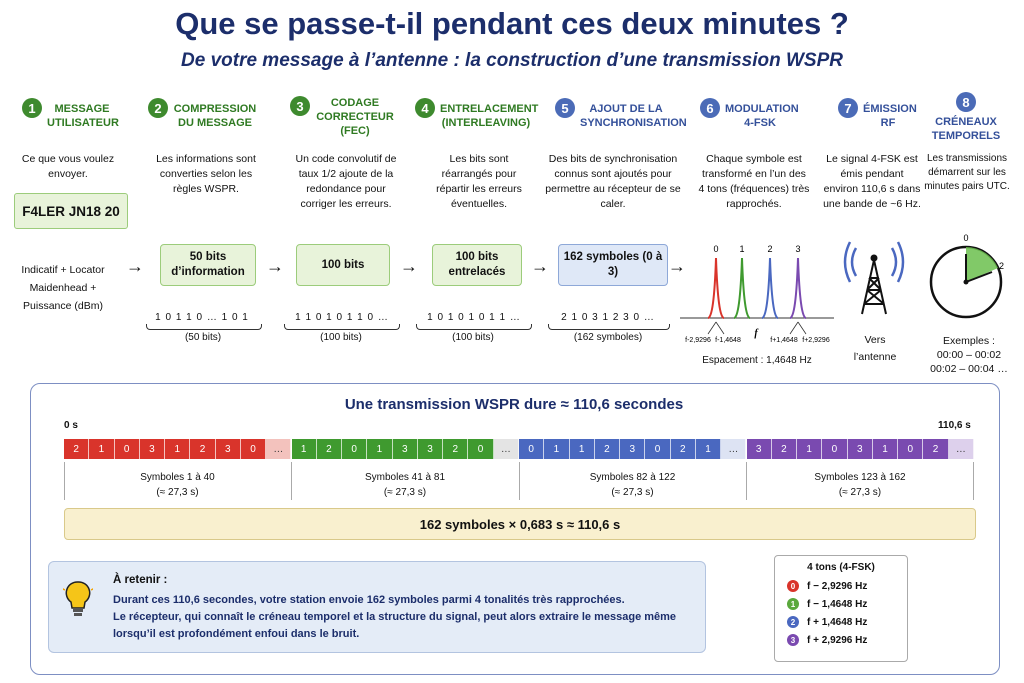 The width and height of the screenshot is (1024, 683). What do you see at coordinates (841, 640) in the screenshot?
I see `legend-row: 3 f + 2,9296 Hz` at bounding box center [841, 640].